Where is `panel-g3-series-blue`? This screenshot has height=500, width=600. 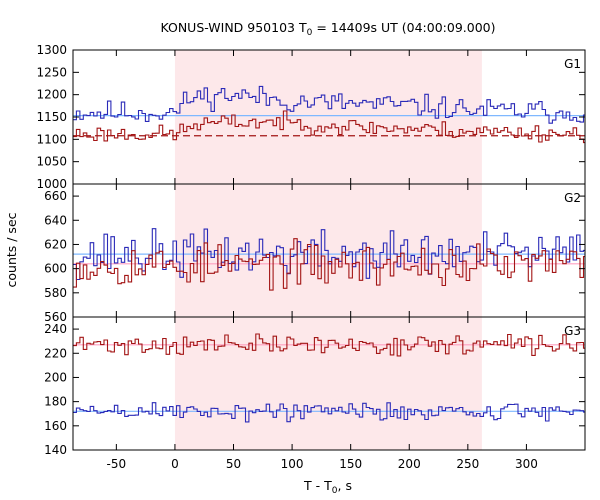 panel-g3-series-blue is located at coordinates (329, 412).